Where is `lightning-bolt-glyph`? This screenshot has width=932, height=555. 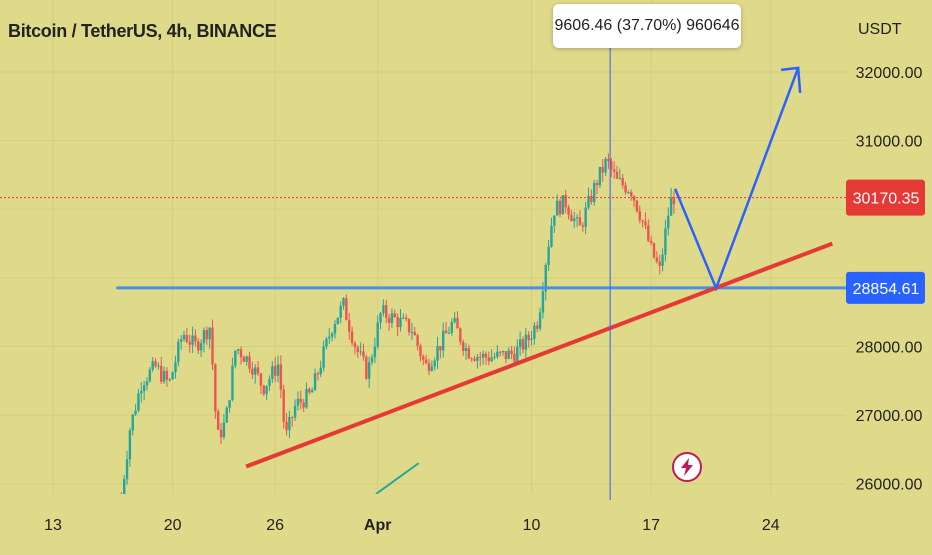
lightning-bolt-glyph is located at coordinates (687, 467).